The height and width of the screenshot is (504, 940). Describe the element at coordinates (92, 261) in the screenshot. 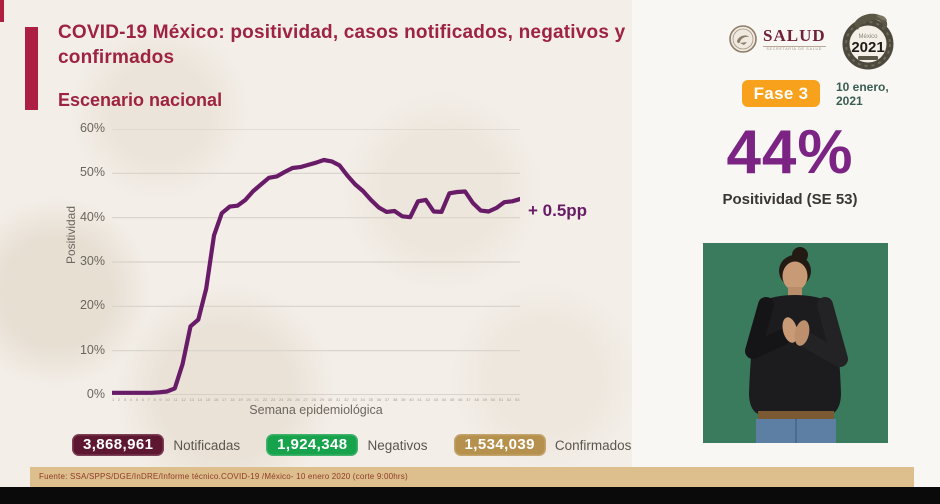

I see `y-axis-tick-label: 30%` at that location.